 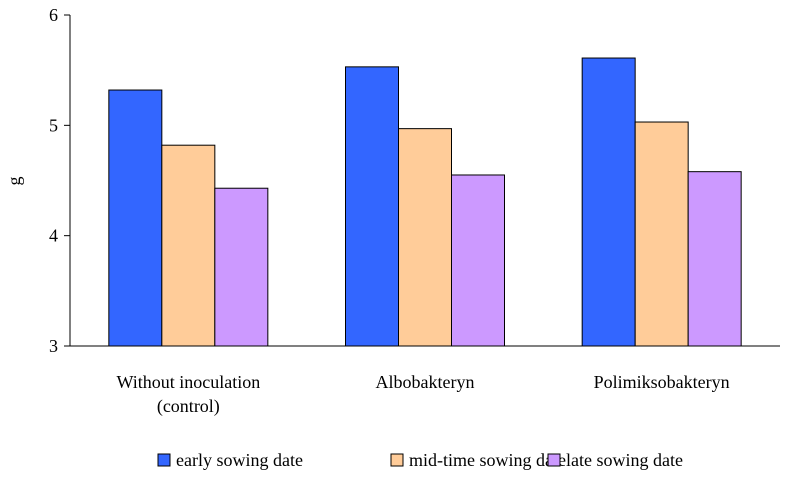 I want to click on legend-label: late sowing date, so click(x=624, y=460).